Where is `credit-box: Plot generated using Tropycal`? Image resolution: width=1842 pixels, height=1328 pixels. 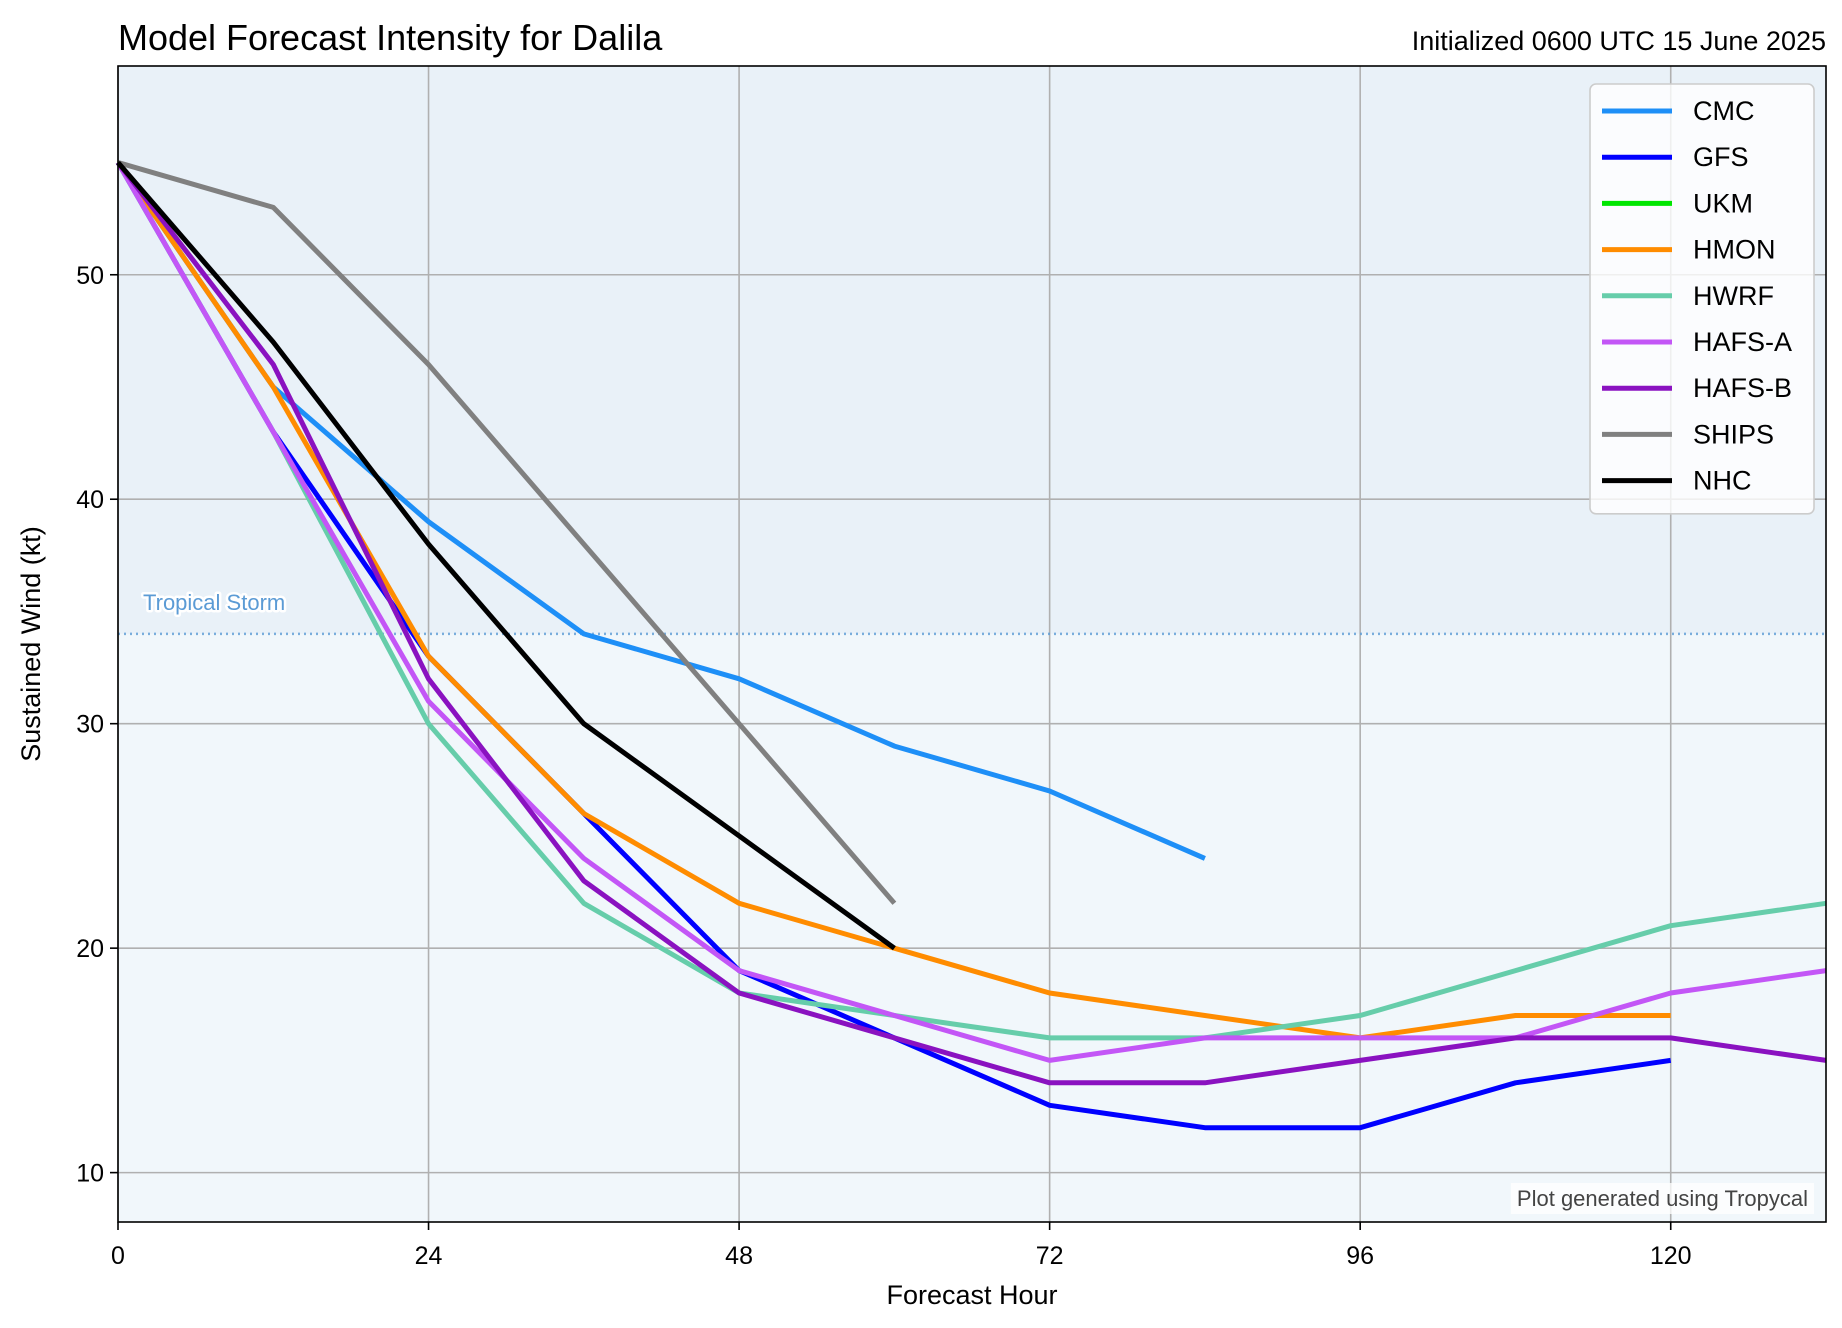
credit-box: Plot generated using Tropycal is located at coordinates (1662, 1198).